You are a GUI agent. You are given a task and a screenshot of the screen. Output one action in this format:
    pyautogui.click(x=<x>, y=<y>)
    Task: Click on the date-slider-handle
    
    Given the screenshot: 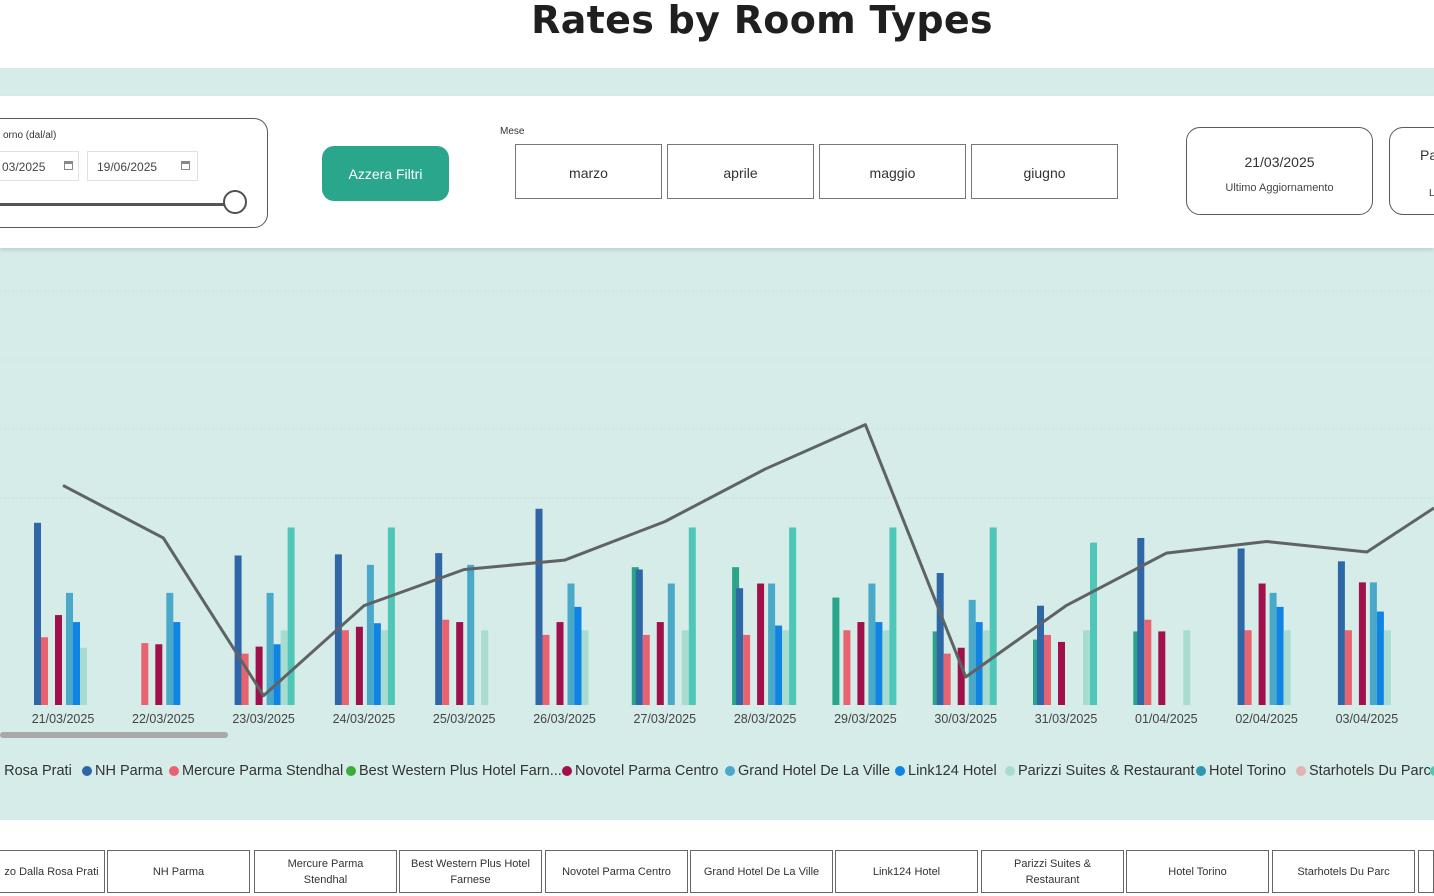 What is the action you would take?
    pyautogui.click(x=235, y=202)
    